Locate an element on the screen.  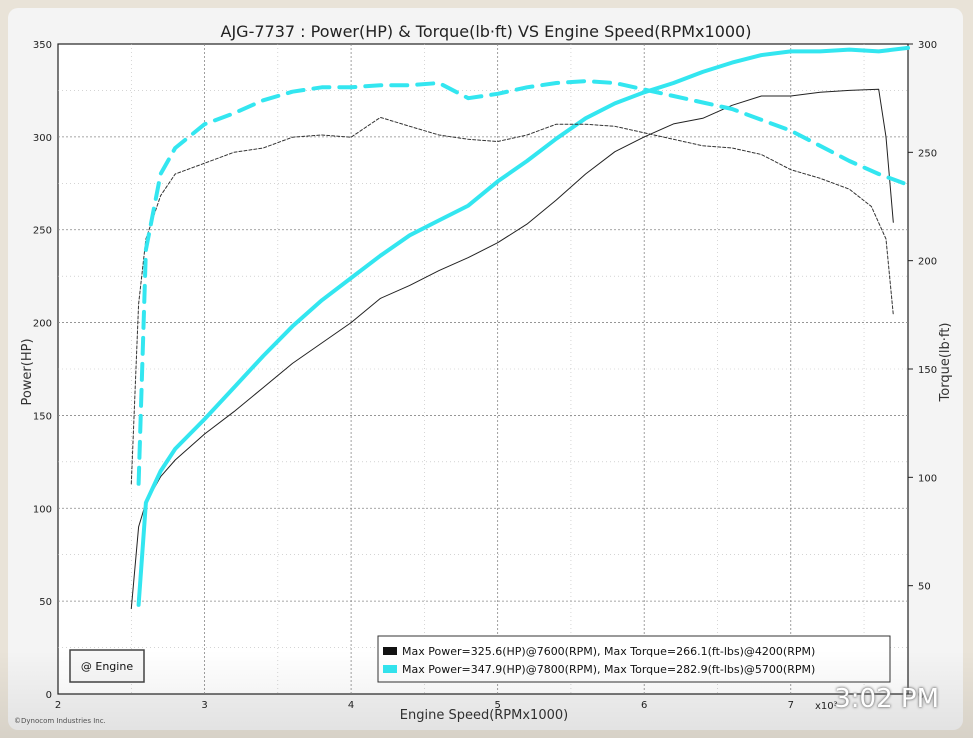
engine-watermark-button: @ Engine is located at coordinates (107, 666).